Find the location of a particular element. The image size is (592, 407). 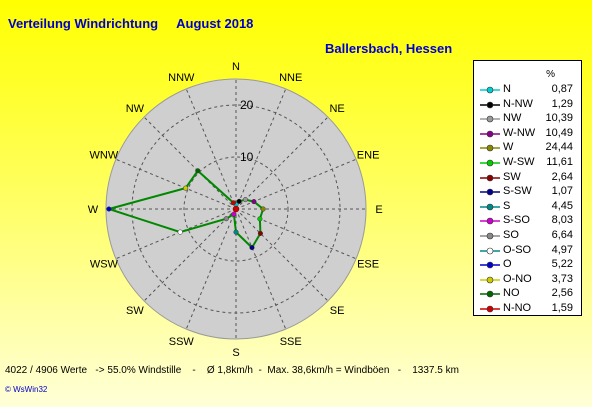

legend-item: O-SO 4,97 is located at coordinates (527, 251).